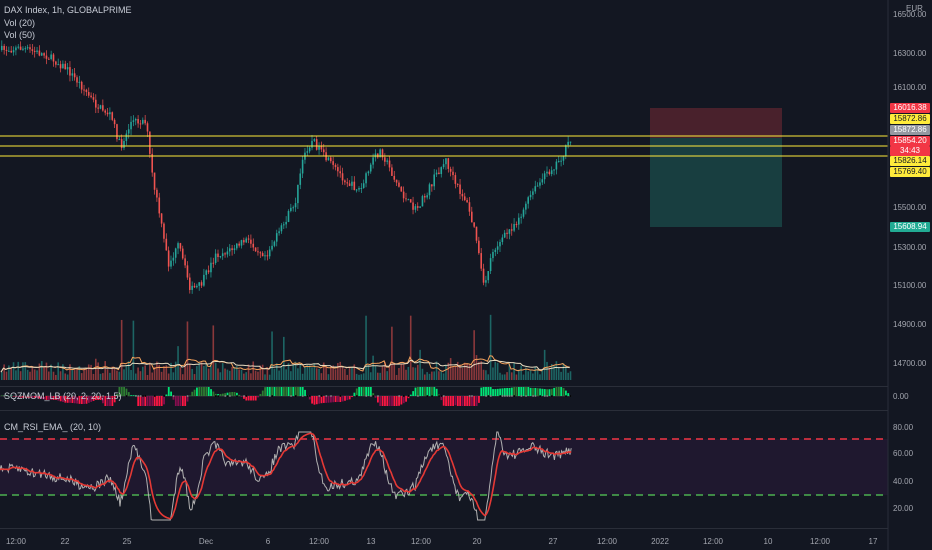  Describe the element at coordinates (63, 396) in the screenshot. I see `squeeze-momentum-legend: SQZMOM_LB (20, 2, 20, 1.5)` at that location.